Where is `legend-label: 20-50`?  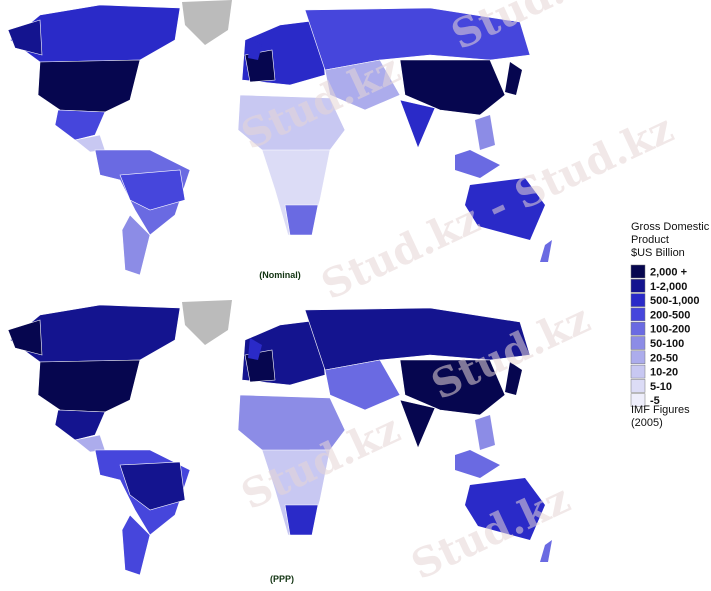 legend-label: 20-50 is located at coordinates (664, 358).